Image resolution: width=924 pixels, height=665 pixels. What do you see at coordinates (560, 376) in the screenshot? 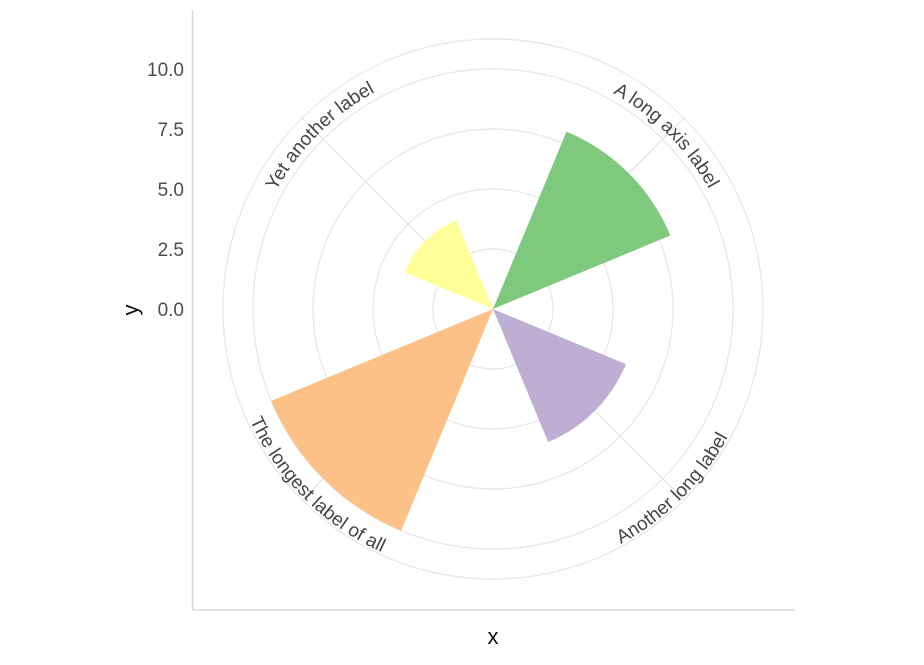
I see `wedge-another-long-label` at bounding box center [560, 376].